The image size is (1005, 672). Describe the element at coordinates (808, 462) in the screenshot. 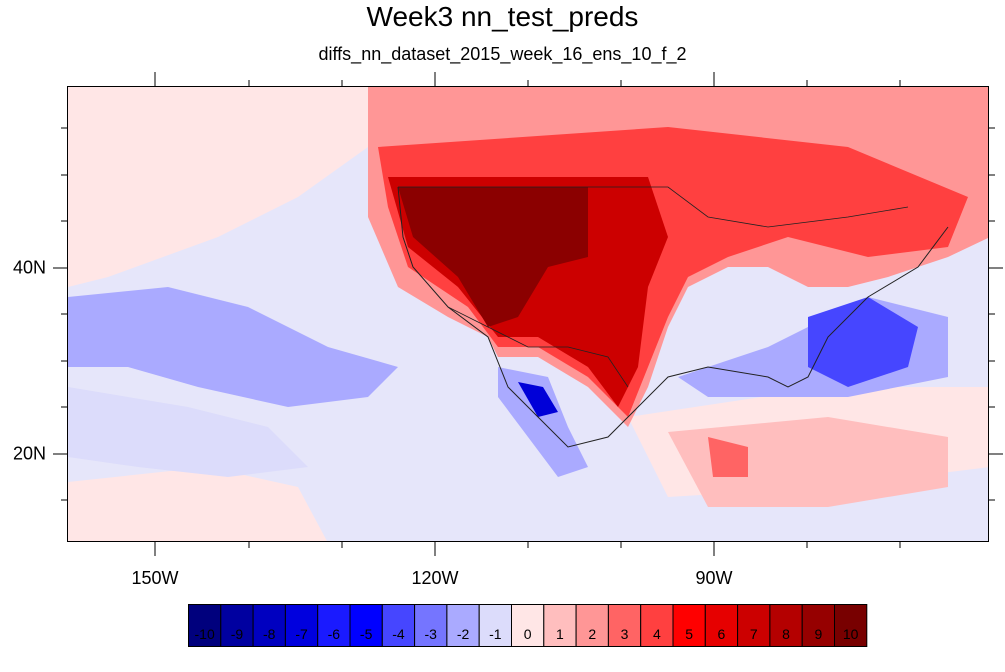

I see `light-red-caribbean` at that location.